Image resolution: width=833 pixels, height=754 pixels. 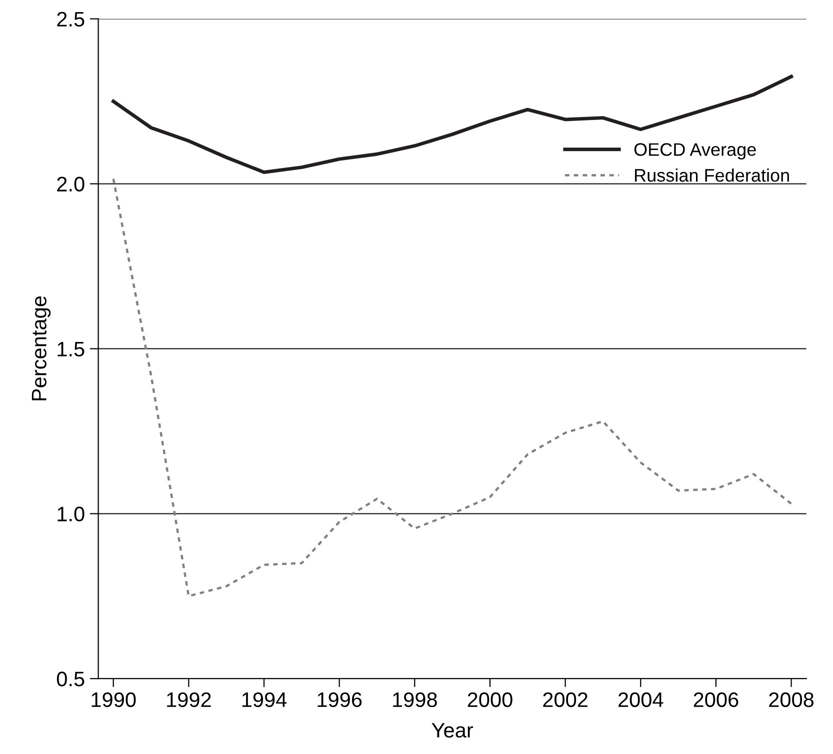 I want to click on x-tick-label: 1990, so click(x=114, y=700).